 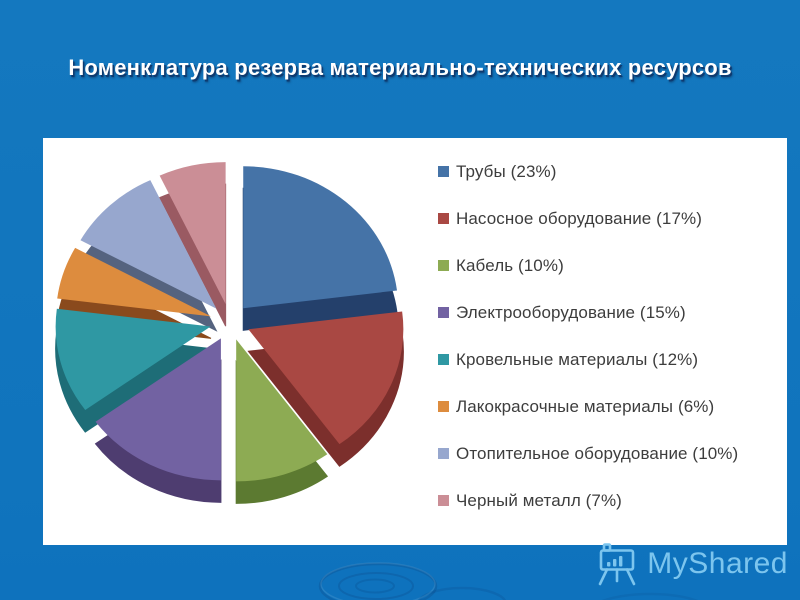 I want to click on legend-item-7: Отопительное оборудование (10%), so click(x=610, y=453).